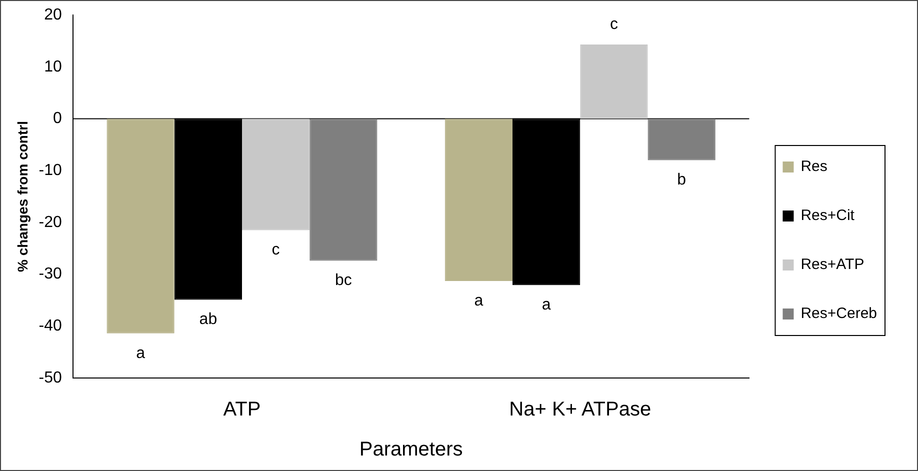 Image resolution: width=918 pixels, height=471 pixels. Describe the element at coordinates (50, 170) in the screenshot. I see `y-tick-label: -10` at that location.